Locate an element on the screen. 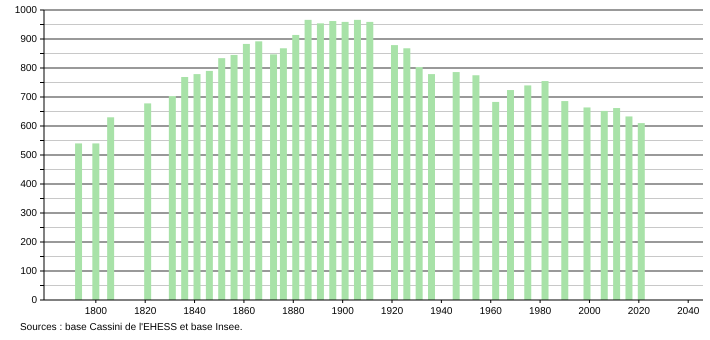 This screenshot has width=710, height=340. y-tick-label: 800 is located at coordinates (29, 68).